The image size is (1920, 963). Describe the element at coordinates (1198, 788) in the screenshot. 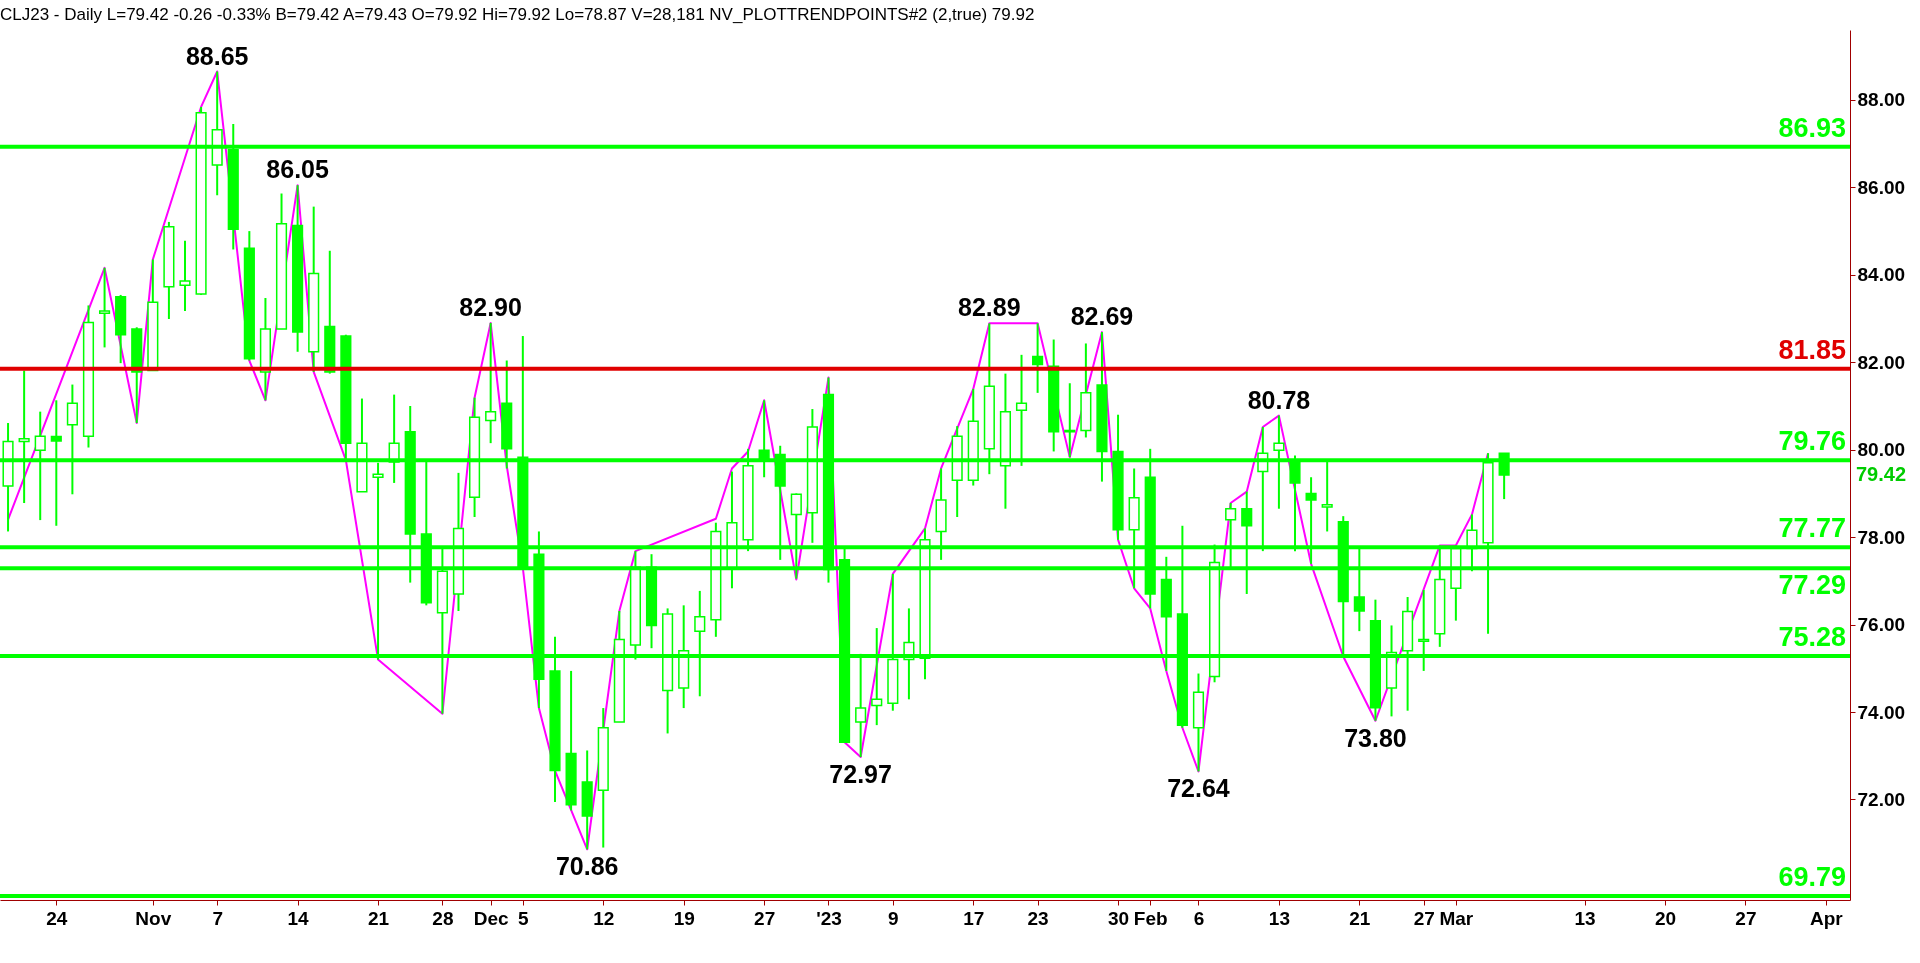

I see `annotation: 72.64` at that location.